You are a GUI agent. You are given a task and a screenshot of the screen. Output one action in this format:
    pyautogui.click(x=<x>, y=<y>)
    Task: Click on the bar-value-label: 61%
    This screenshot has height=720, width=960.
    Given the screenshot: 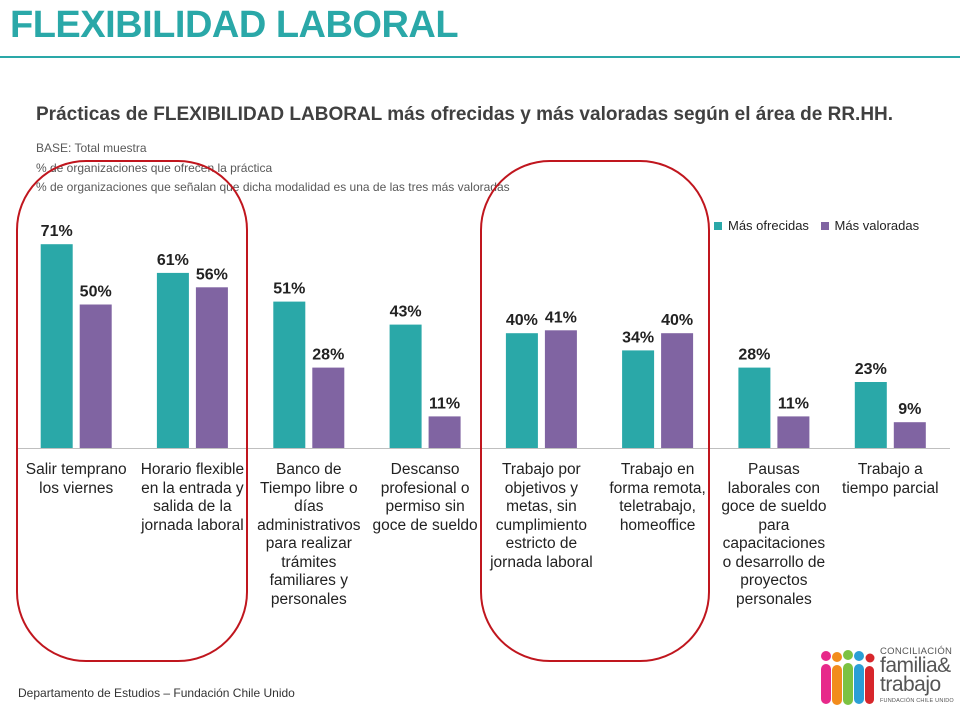 What is the action you would take?
    pyautogui.click(x=173, y=260)
    